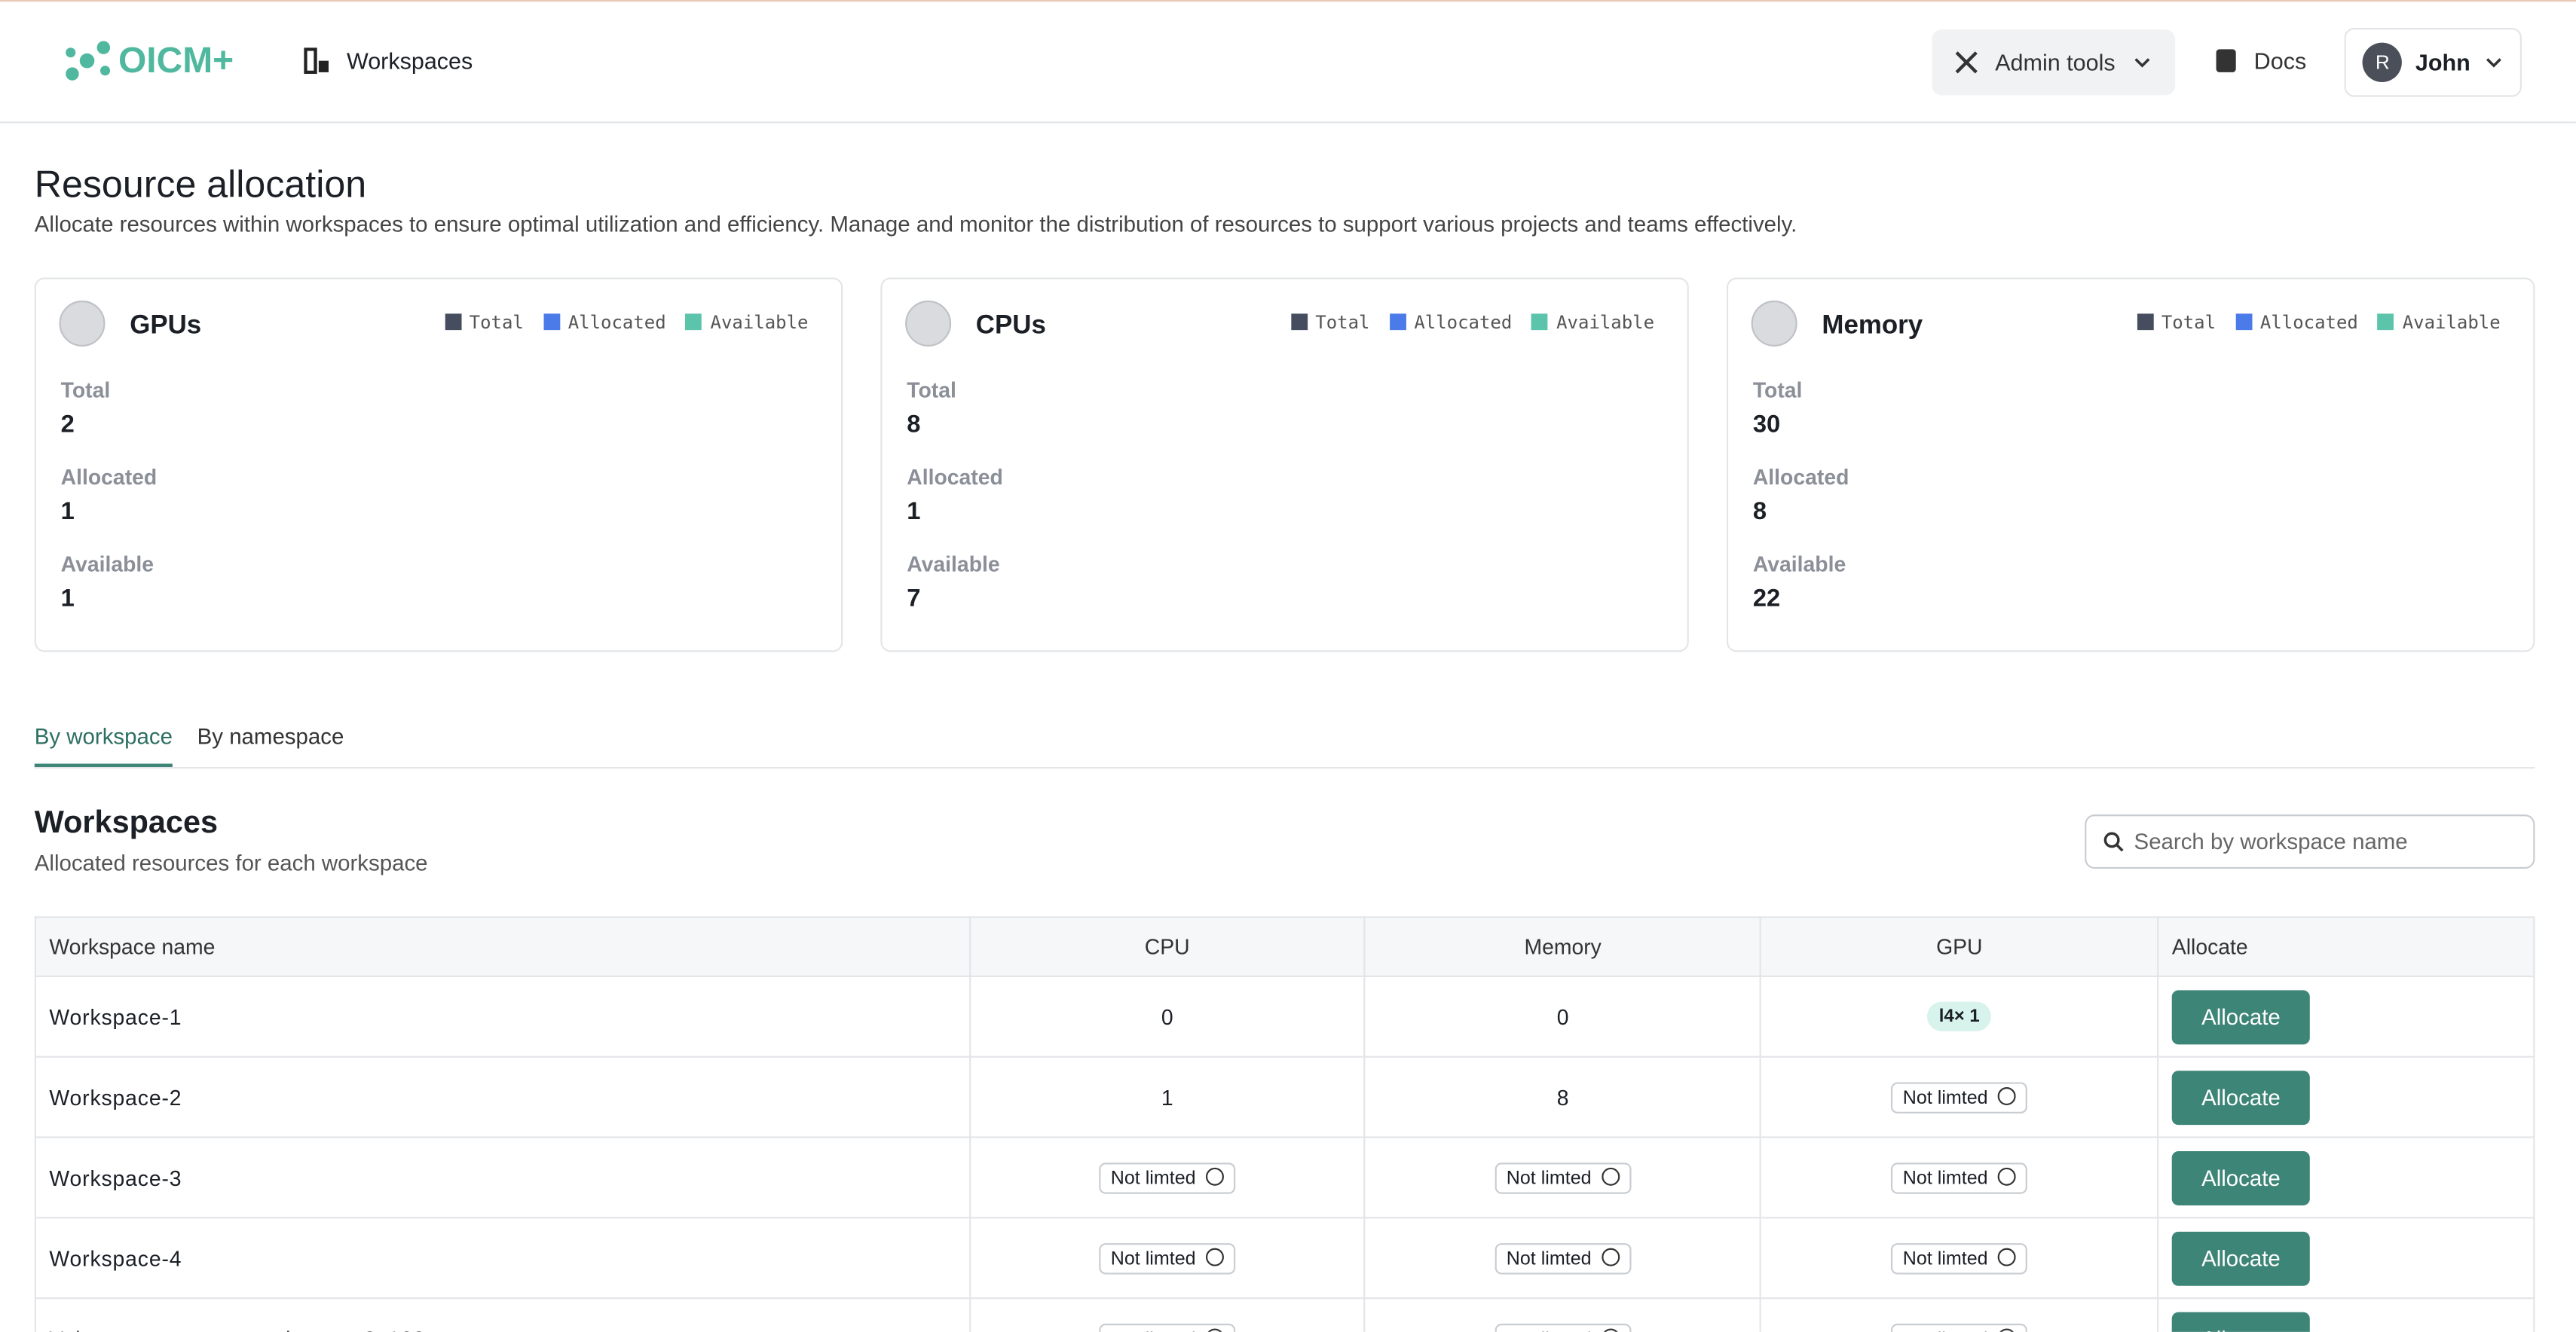 Image resolution: width=2576 pixels, height=1332 pixels. I want to click on table-cell: 1, so click(1167, 1097).